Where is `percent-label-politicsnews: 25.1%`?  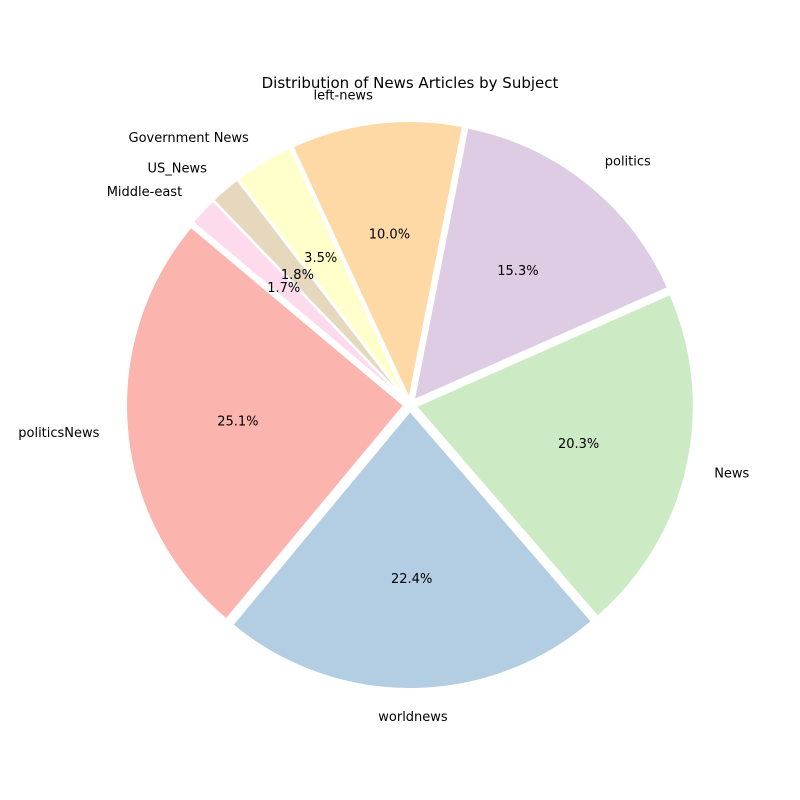 percent-label-politicsnews: 25.1% is located at coordinates (237, 421).